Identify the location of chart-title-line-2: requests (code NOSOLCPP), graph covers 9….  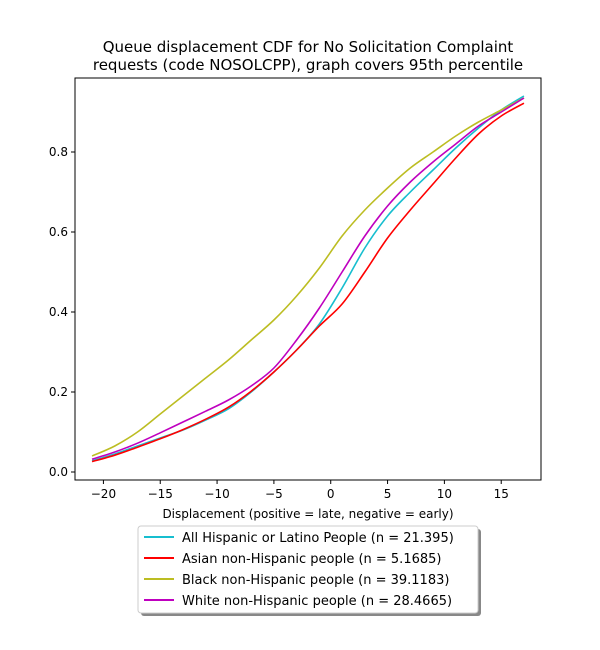
(308, 65).